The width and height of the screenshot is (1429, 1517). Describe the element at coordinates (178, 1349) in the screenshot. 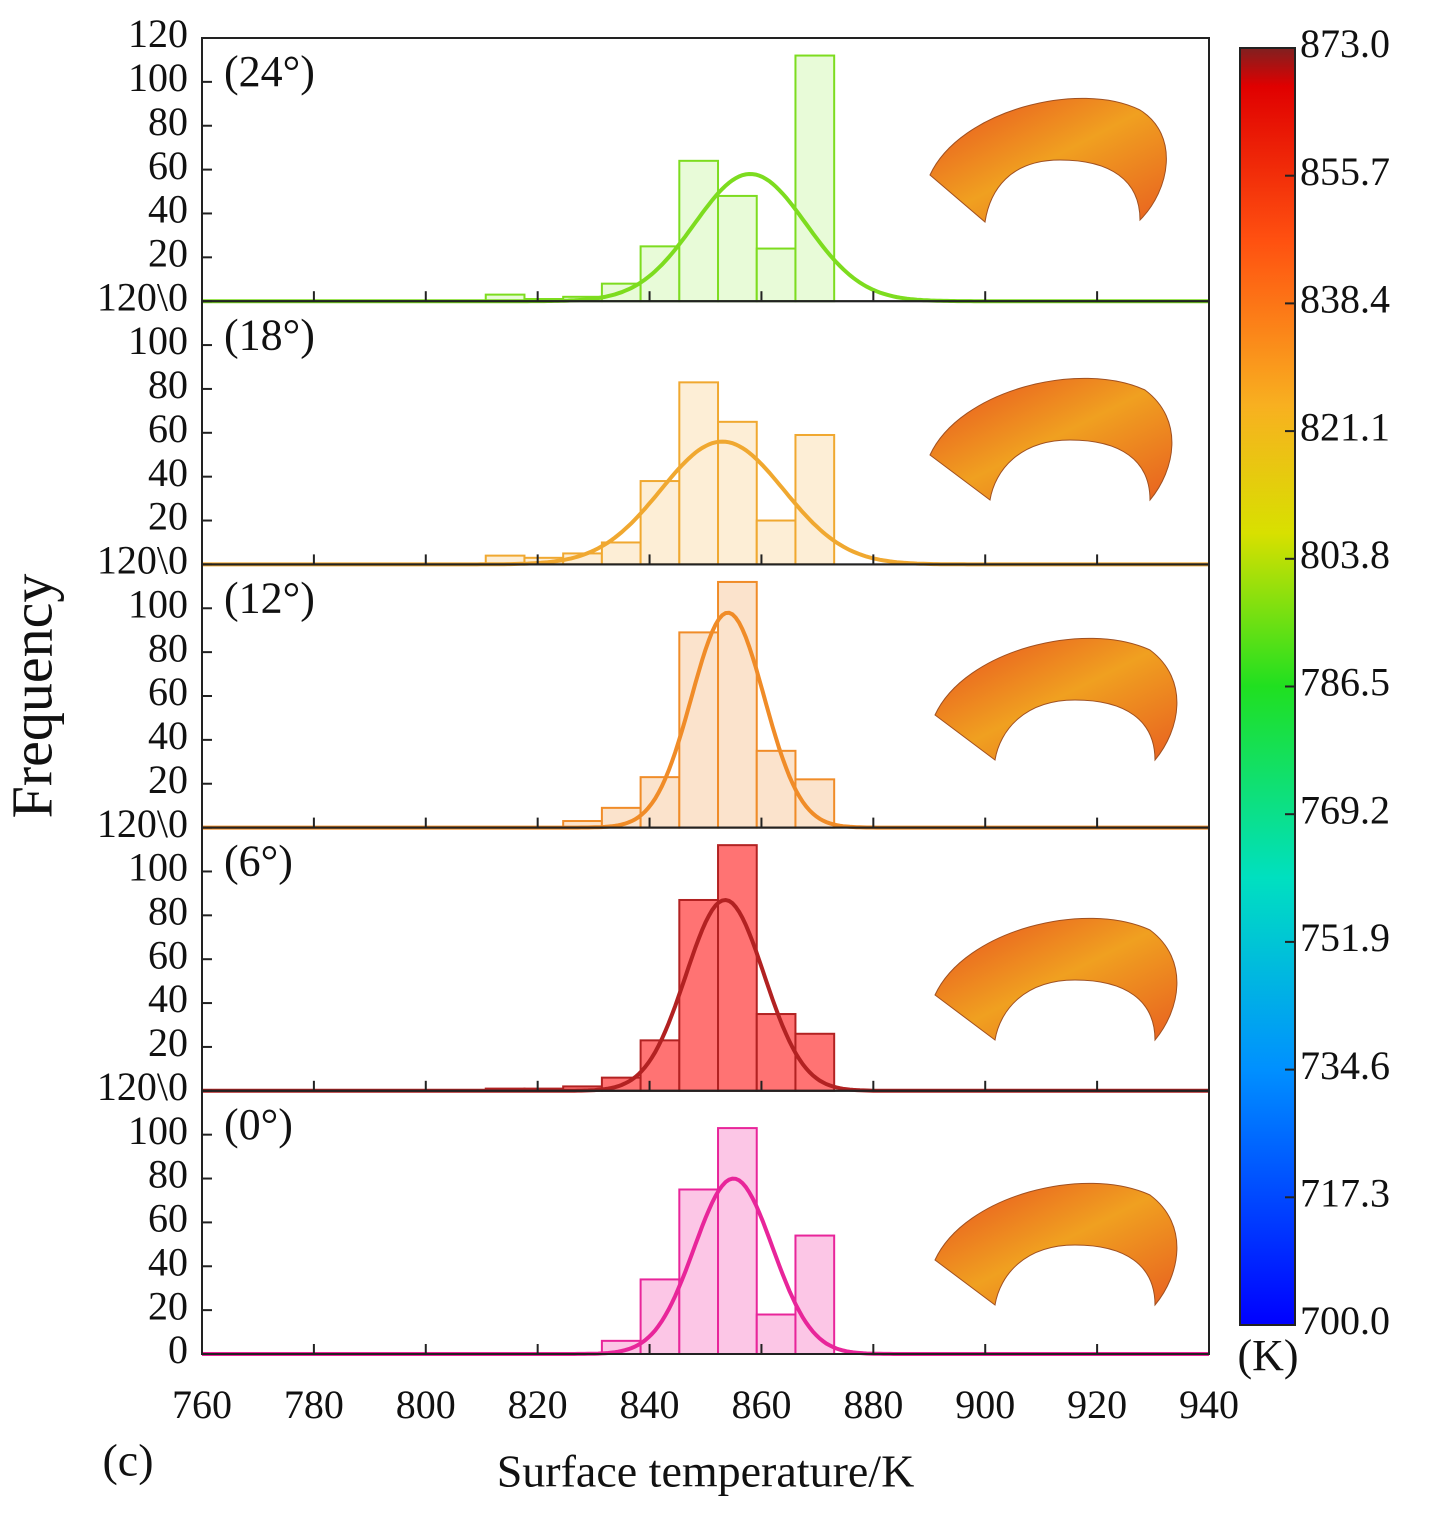

I see `y-tick-label: 0` at that location.